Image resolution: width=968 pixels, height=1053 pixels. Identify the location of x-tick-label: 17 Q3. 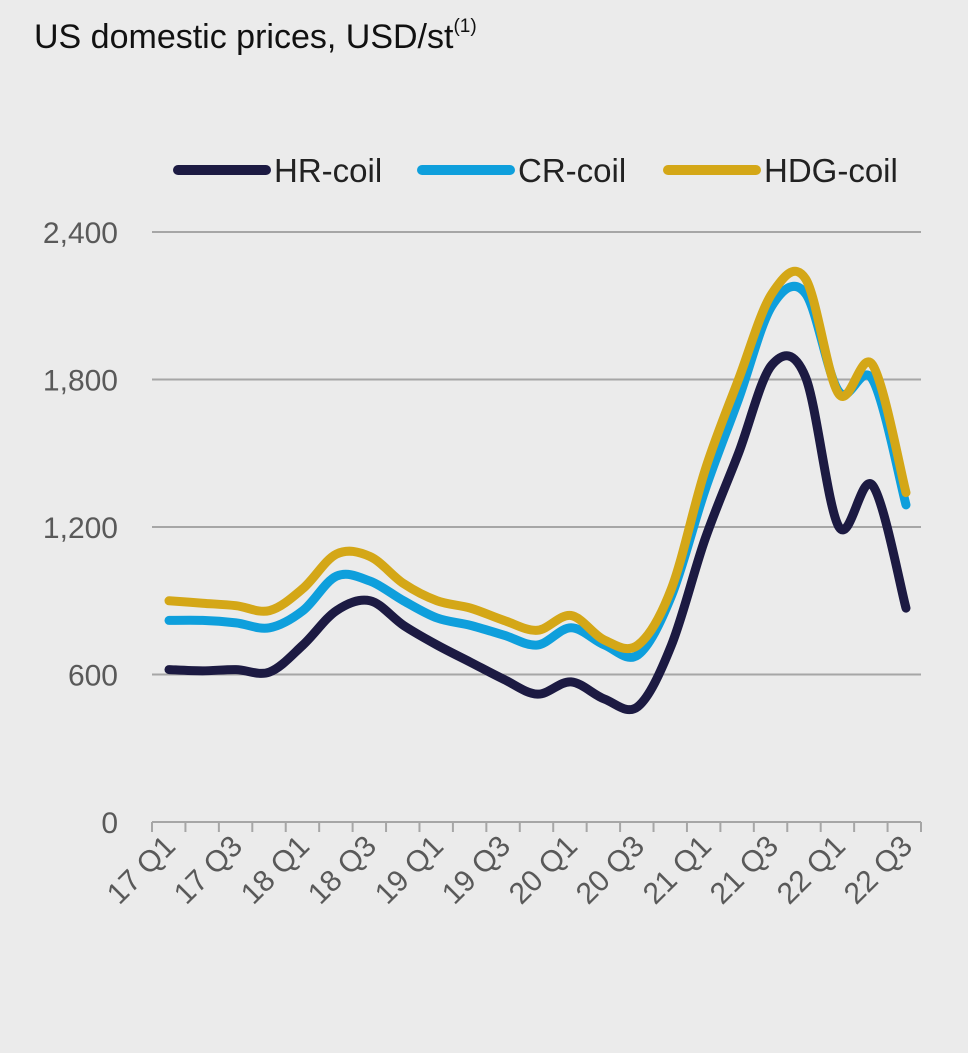
(208, 870).